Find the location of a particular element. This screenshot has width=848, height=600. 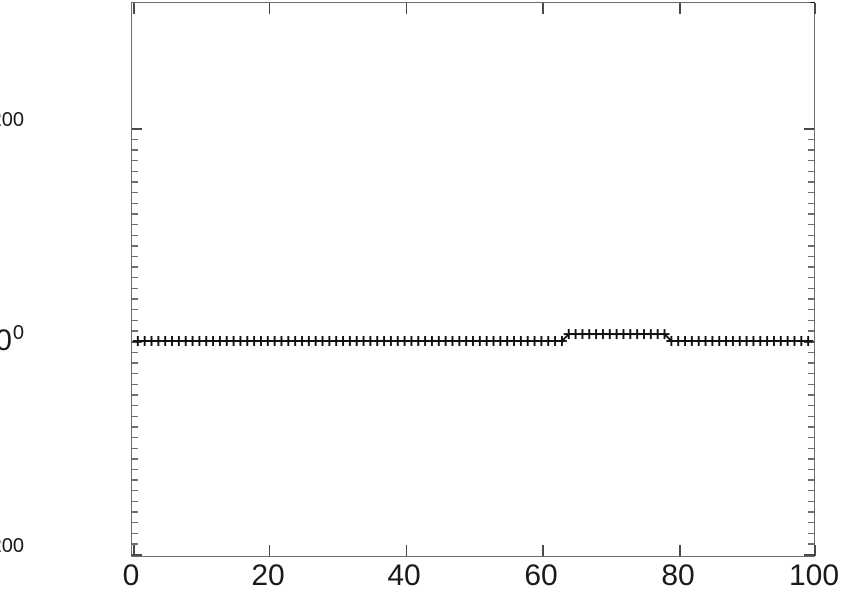

x-tick-label-60: 60 is located at coordinates (541, 575).